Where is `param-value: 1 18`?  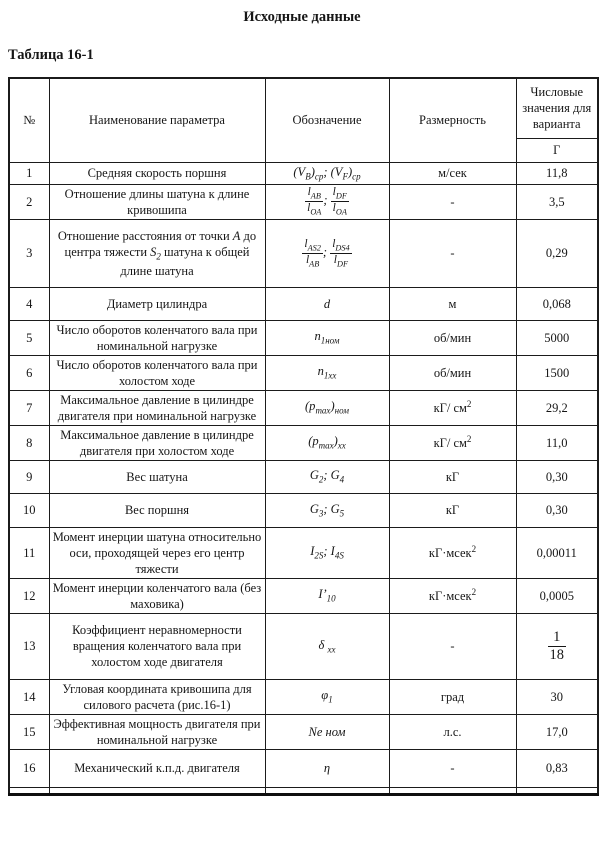
param-value: 1 18 is located at coordinates (557, 646).